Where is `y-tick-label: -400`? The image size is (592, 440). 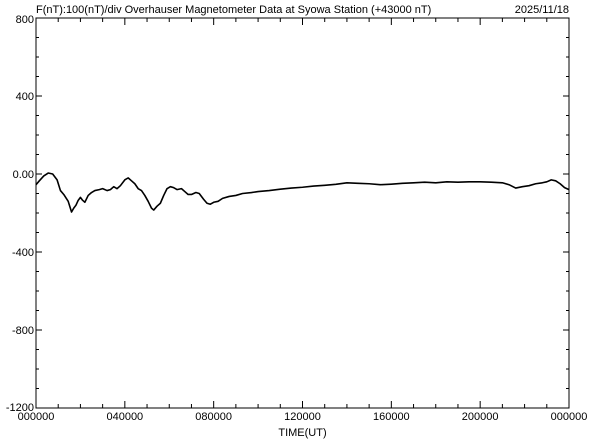 y-tick-label: -400 is located at coordinates (23, 253).